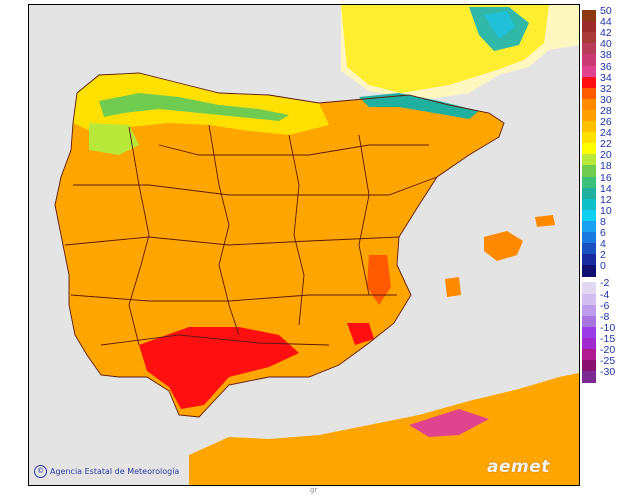  Describe the element at coordinates (606, 155) in the screenshot. I see `legend-label: 20` at that location.